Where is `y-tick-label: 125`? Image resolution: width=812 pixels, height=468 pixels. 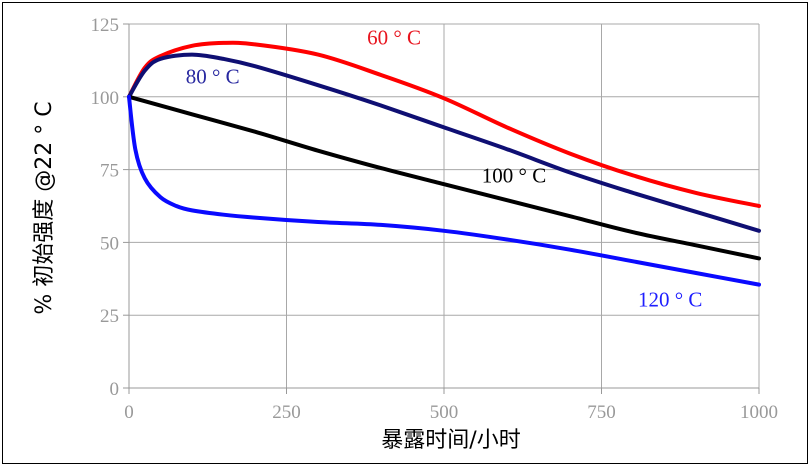
y-tick-label: 125 is located at coordinates (105, 25).